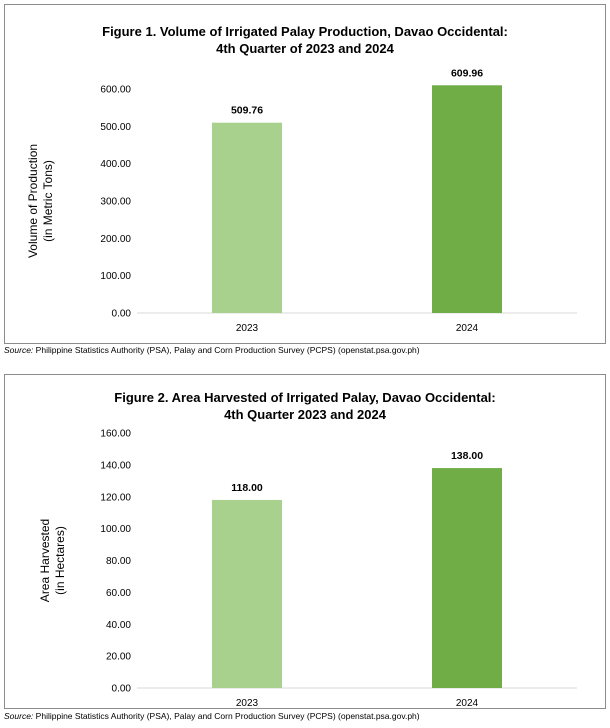 The width and height of the screenshot is (610, 728). I want to click on data-label-2024: 609.96, so click(467, 73).